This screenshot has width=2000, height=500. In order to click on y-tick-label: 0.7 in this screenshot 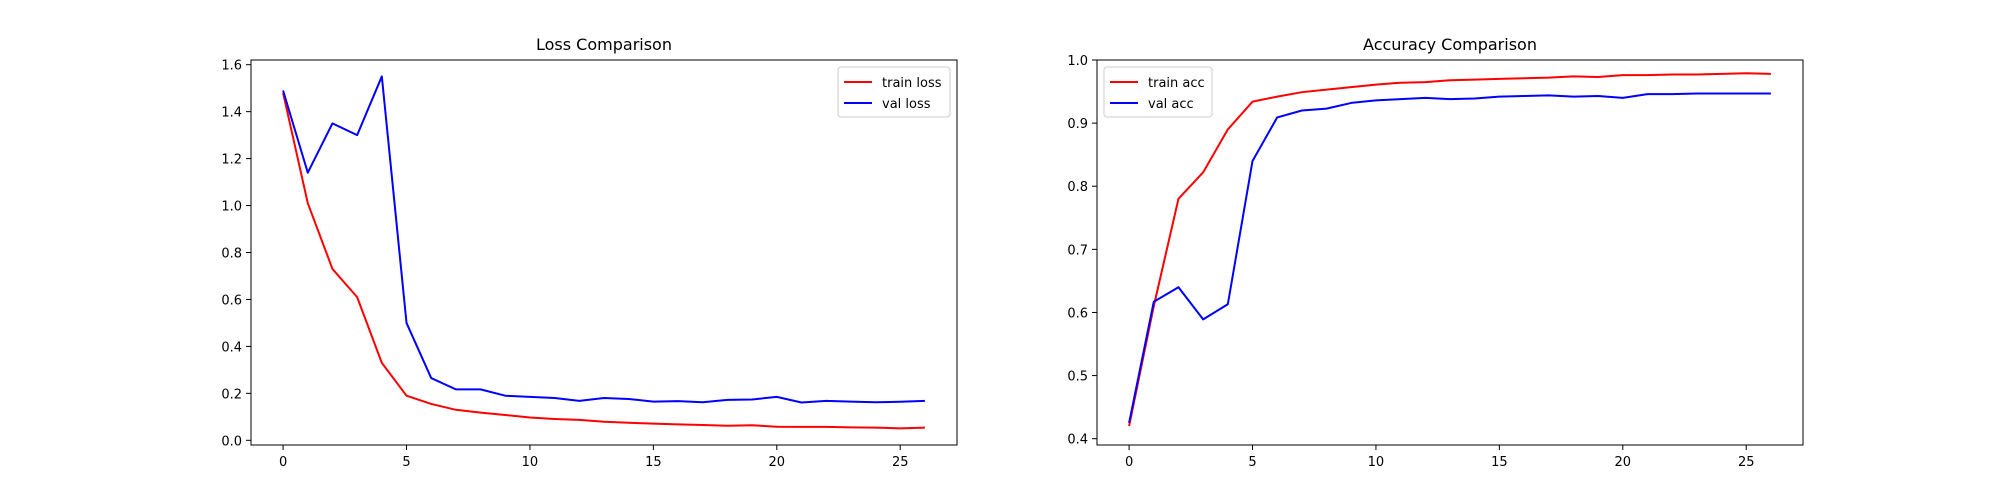, I will do `click(1077, 250)`.